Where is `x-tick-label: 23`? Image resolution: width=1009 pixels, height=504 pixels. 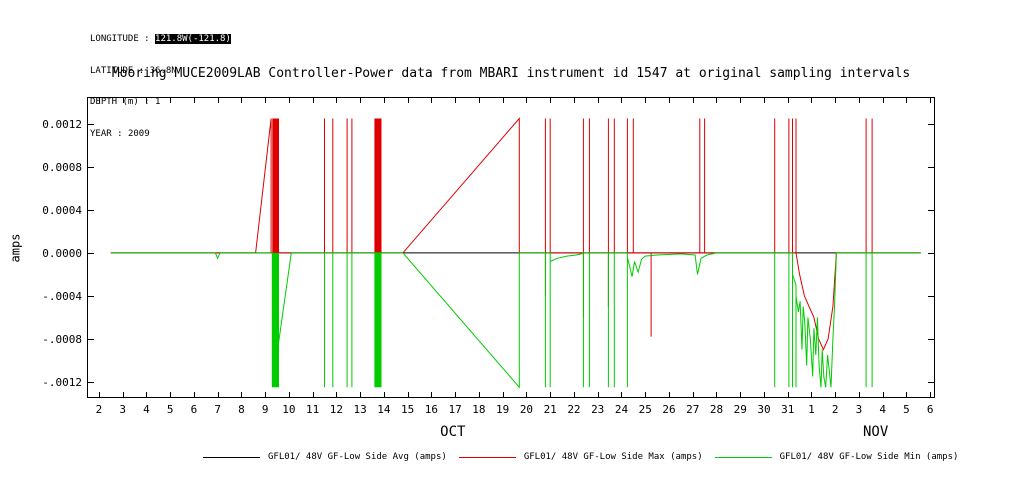
x-tick-label: 23 is located at coordinates (598, 409).